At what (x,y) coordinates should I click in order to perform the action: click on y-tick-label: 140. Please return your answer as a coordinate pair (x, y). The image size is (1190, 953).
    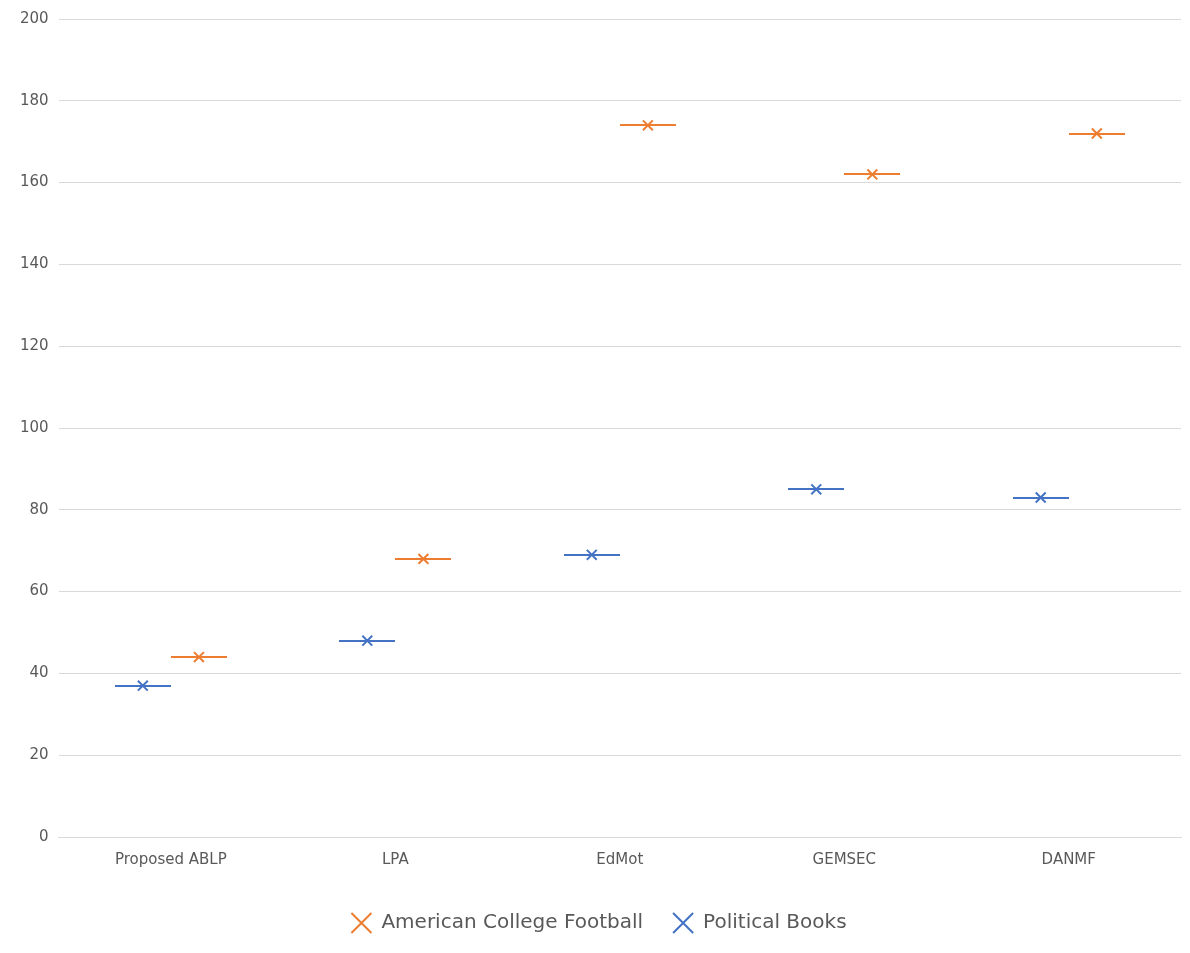
    Looking at the image, I should click on (34, 263).